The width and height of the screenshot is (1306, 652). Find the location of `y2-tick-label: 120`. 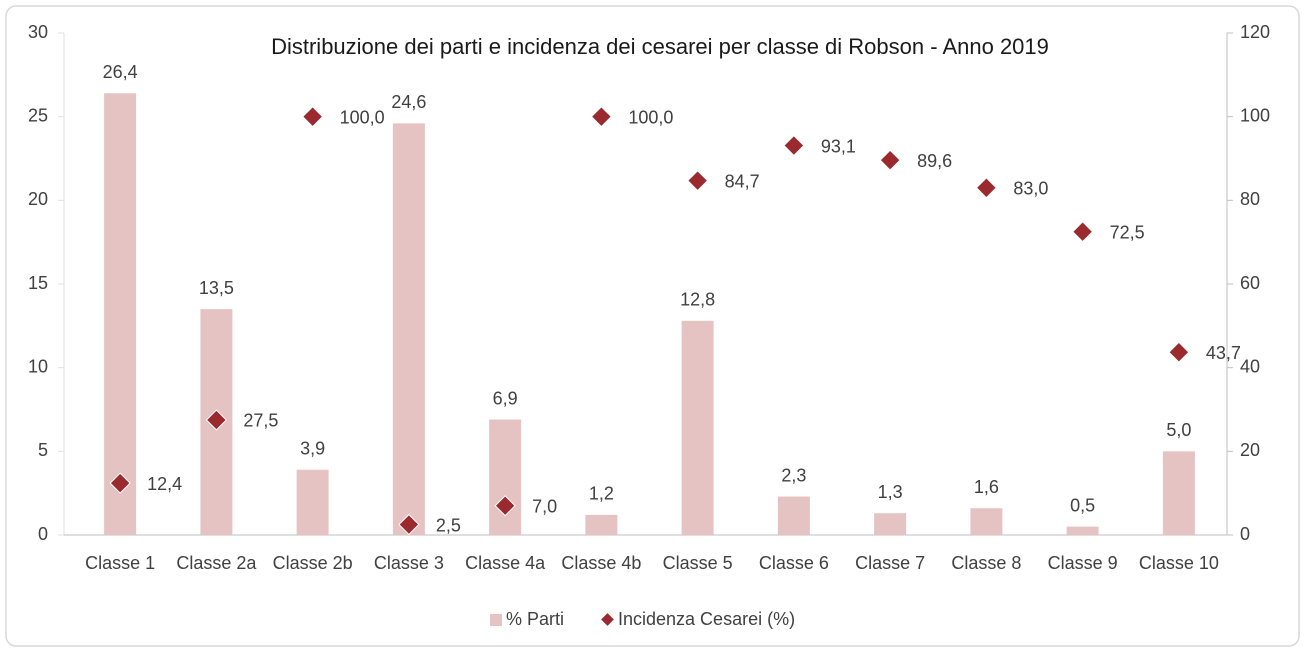

y2-tick-label: 120 is located at coordinates (1255, 32).